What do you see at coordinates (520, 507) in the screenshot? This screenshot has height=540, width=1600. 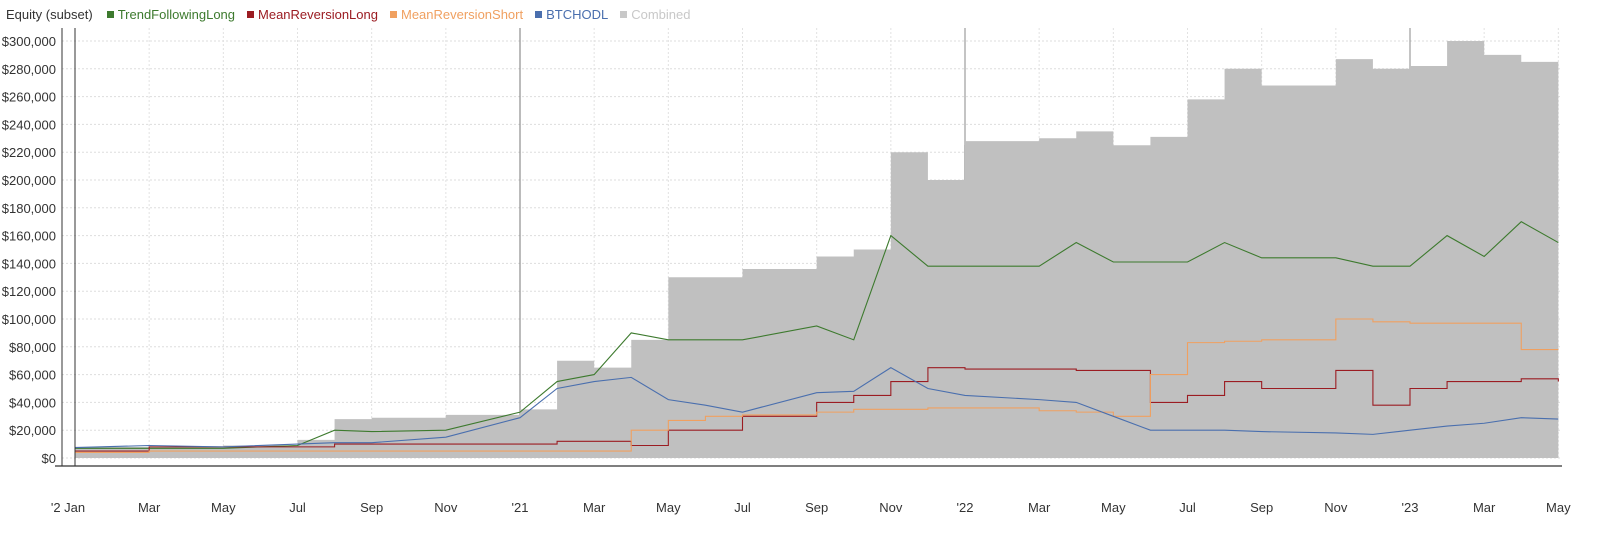 I see `x-tick-label: '21` at bounding box center [520, 507].